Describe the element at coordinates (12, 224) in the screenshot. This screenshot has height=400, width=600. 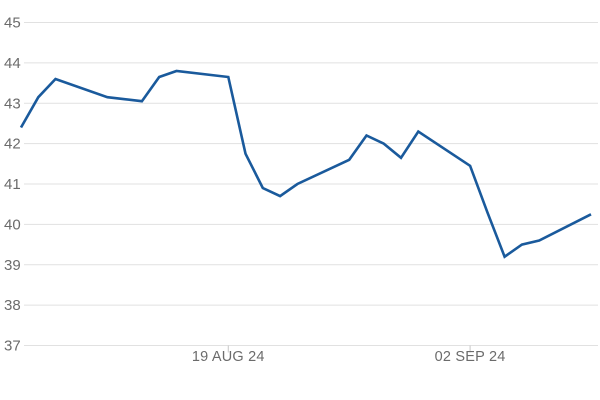
I see `y-axis-label: 40` at that location.